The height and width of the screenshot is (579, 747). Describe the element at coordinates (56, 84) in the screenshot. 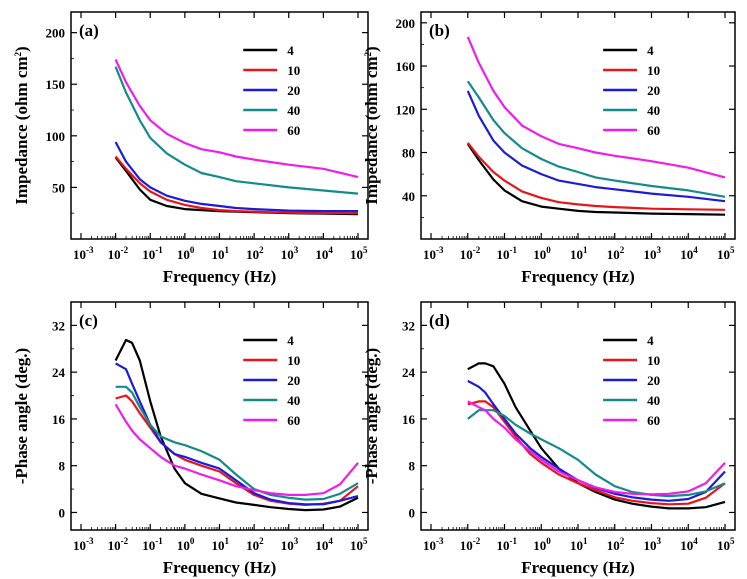

I see `y-tick-label: 150` at that location.